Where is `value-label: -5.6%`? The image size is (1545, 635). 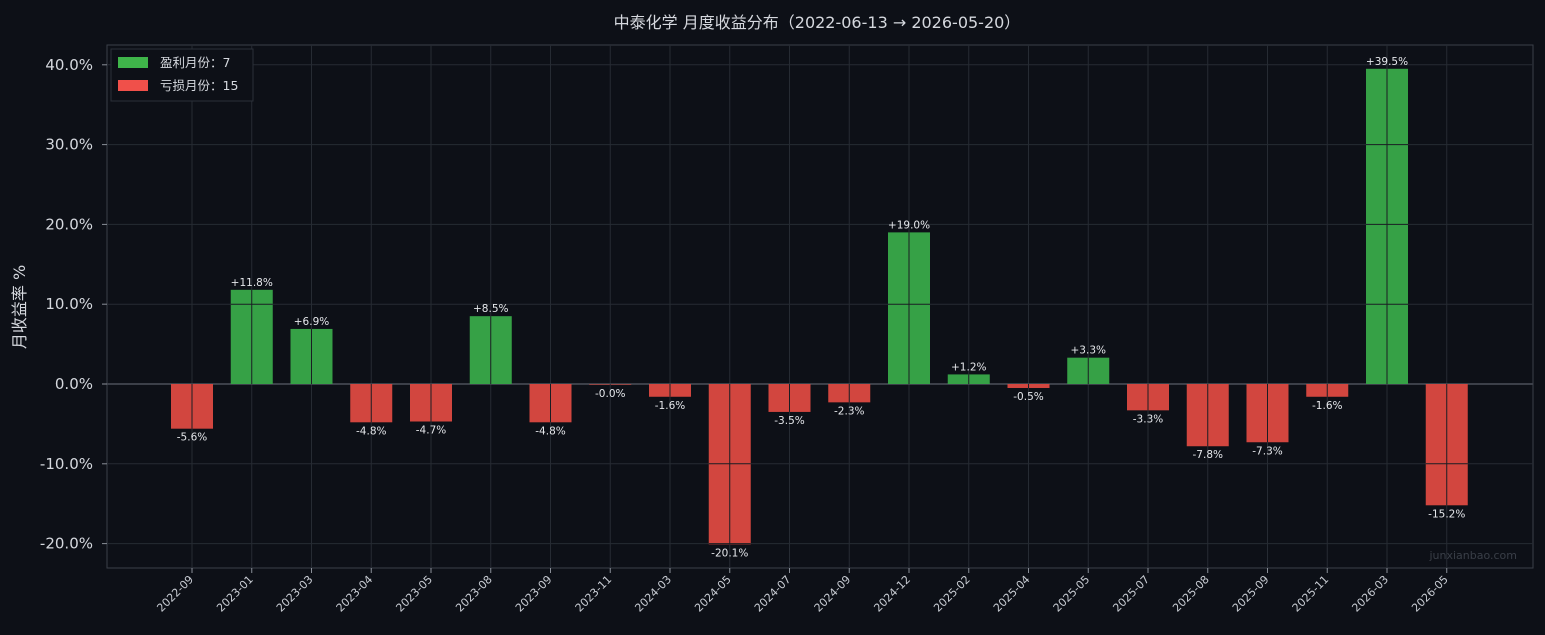 value-label: -5.6% is located at coordinates (192, 438).